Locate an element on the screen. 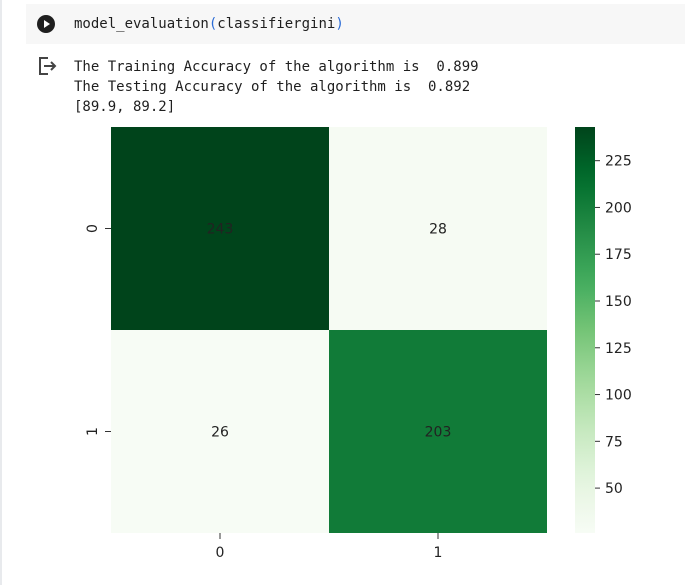 The image size is (687, 585). x-tick-label: 0 is located at coordinates (220, 553).